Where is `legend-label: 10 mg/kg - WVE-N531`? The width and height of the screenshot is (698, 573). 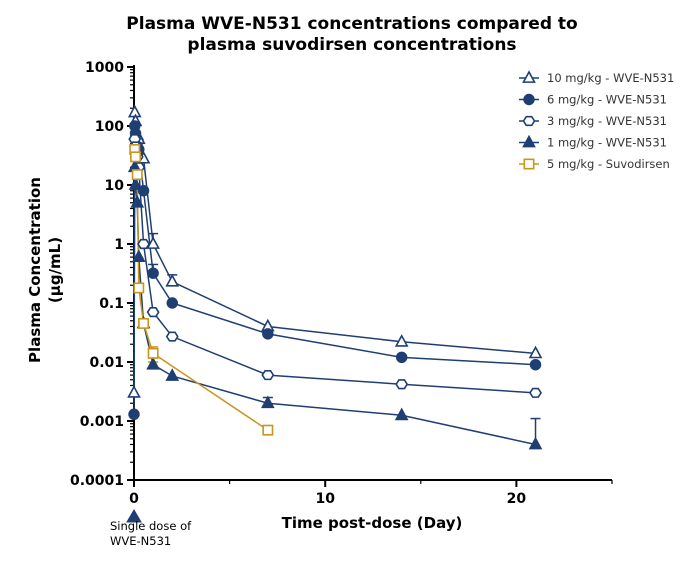
legend-label: 10 mg/kg - WVE-N531 is located at coordinates (610, 78).